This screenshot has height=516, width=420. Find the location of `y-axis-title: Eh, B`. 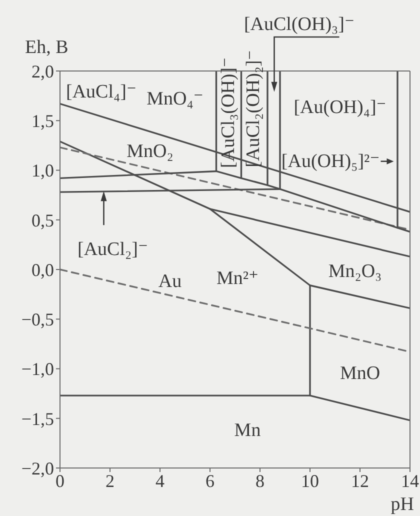

y-axis-title: Eh, B is located at coordinates (46, 47).